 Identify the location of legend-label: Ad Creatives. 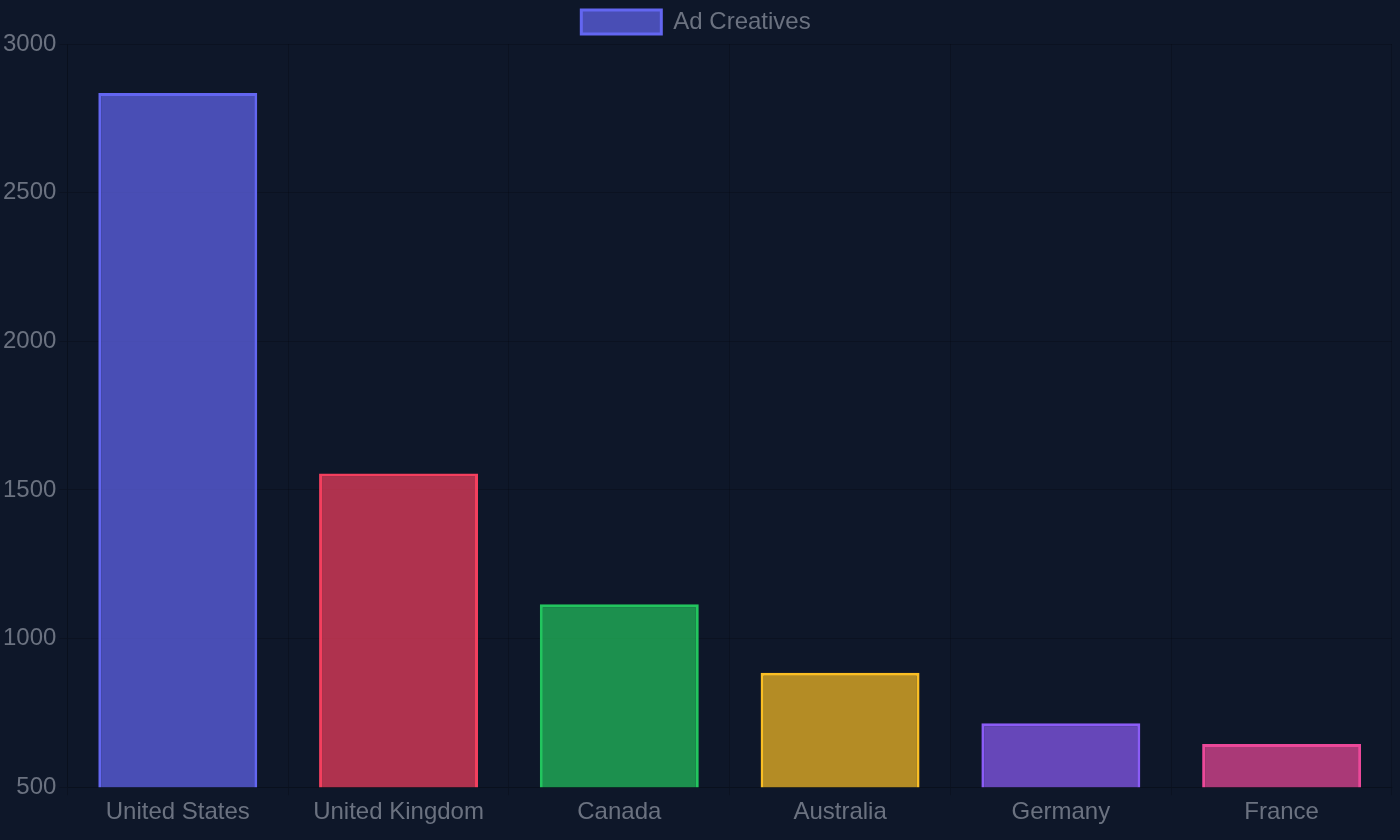
(742, 20).